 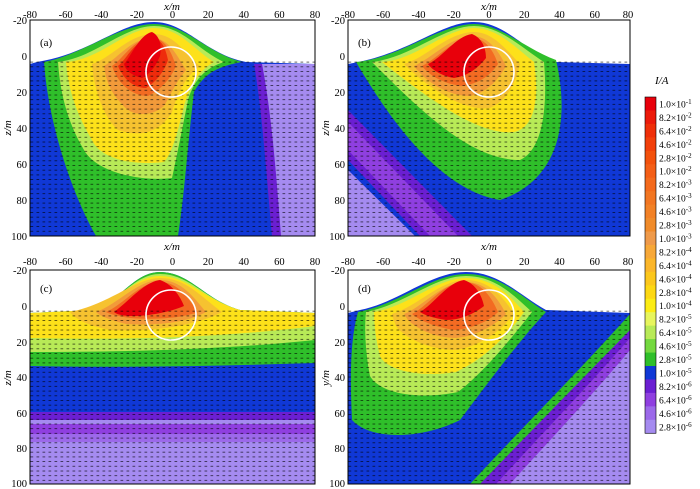 What do you see at coordinates (675, 346) in the screenshot?
I see `colorbar-tick-label: 4.6×10⁻⁵` at bounding box center [675, 346].